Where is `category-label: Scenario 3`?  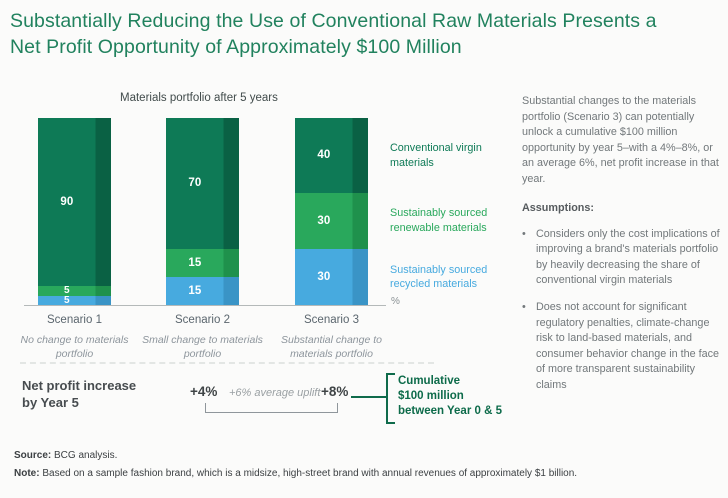
category-label: Scenario 3 is located at coordinates (331, 320).